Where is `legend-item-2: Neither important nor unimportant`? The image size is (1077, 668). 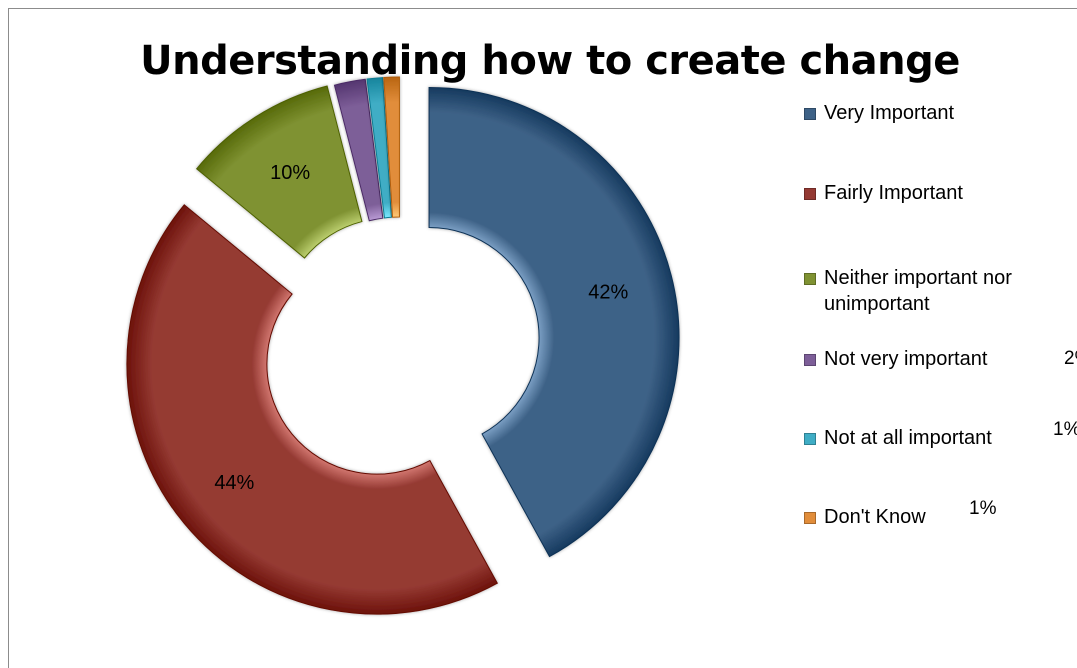
legend-item-2: Neither important nor unimportant is located at coordinates (940, 295).